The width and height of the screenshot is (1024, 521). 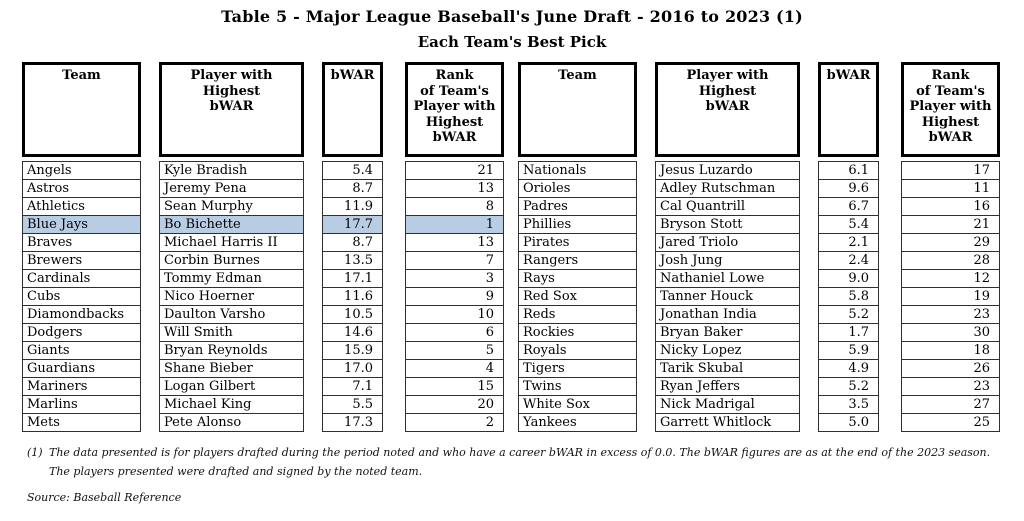 What do you see at coordinates (848, 332) in the screenshot?
I see `bwar-cell: 1.7` at bounding box center [848, 332].